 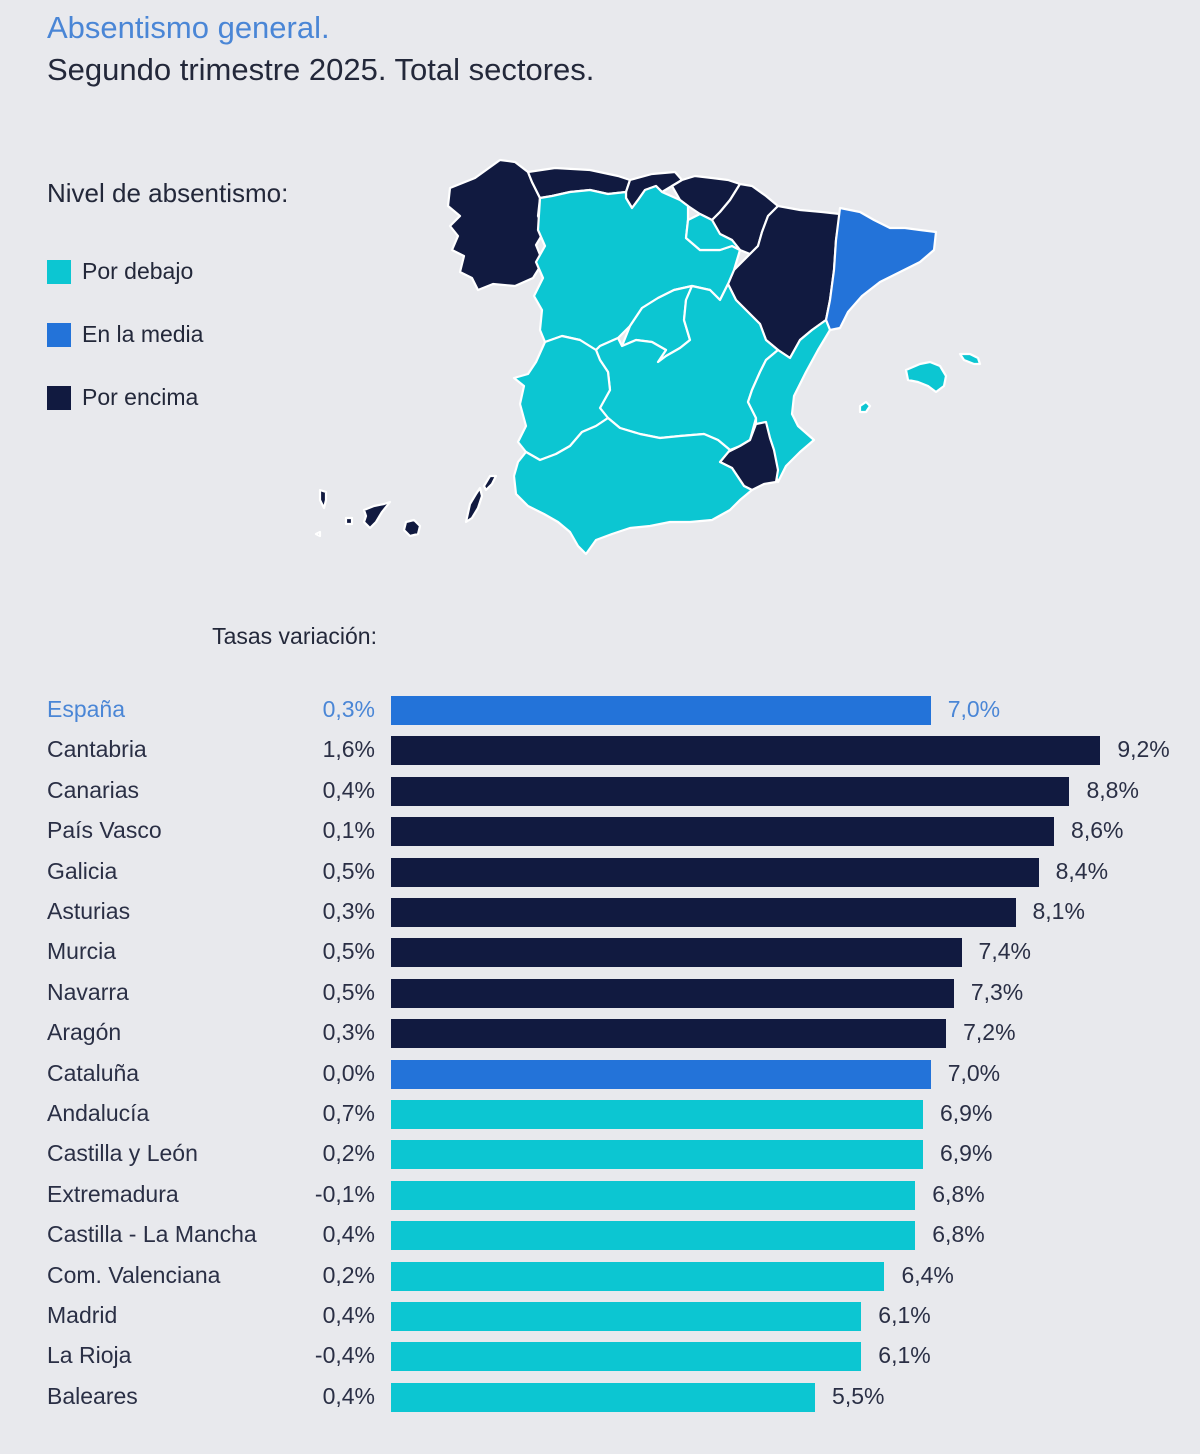 I want to click on value-label: 8,4%, so click(x=1082, y=870).